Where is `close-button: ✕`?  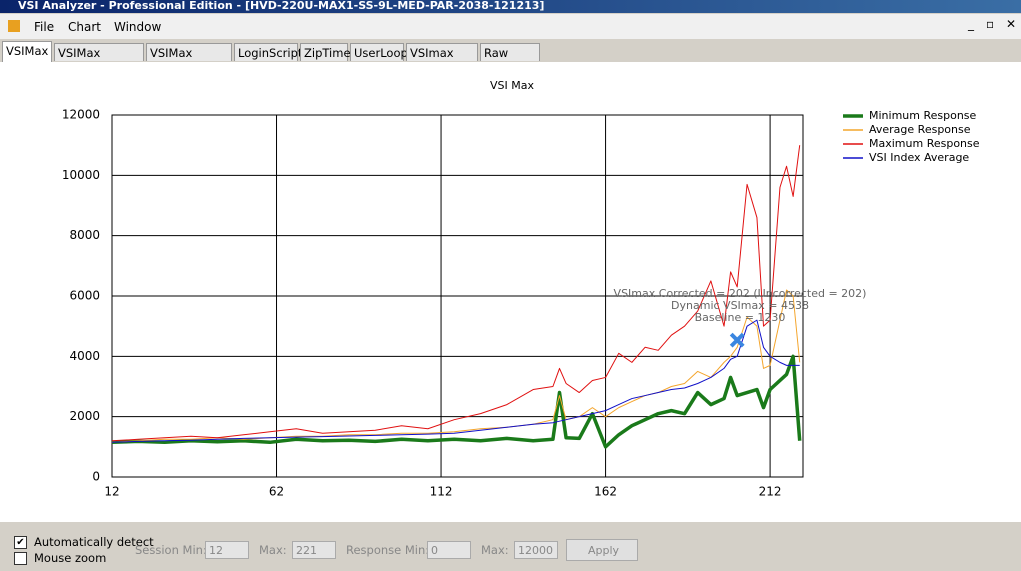 close-button: ✕ is located at coordinates (1011, 24).